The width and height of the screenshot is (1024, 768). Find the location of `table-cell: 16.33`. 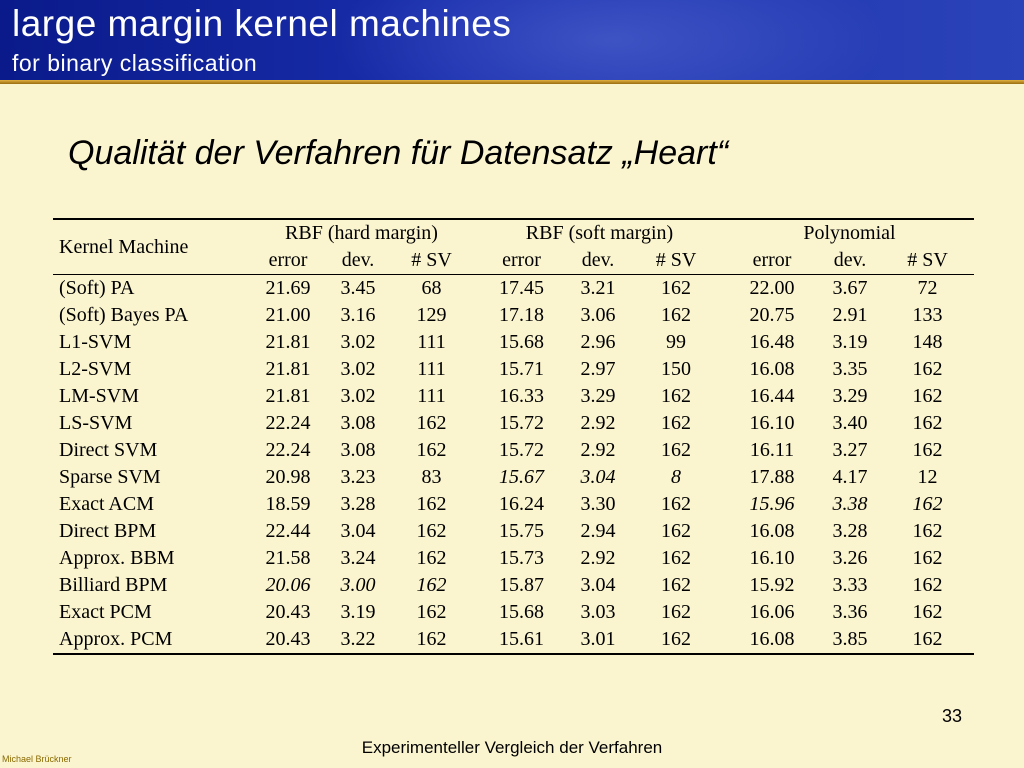

table-cell: 16.33 is located at coordinates (521, 396).